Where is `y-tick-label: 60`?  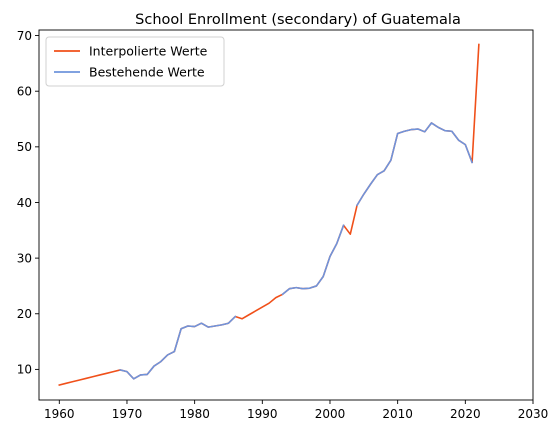 y-tick-label: 60 is located at coordinates (24, 92).